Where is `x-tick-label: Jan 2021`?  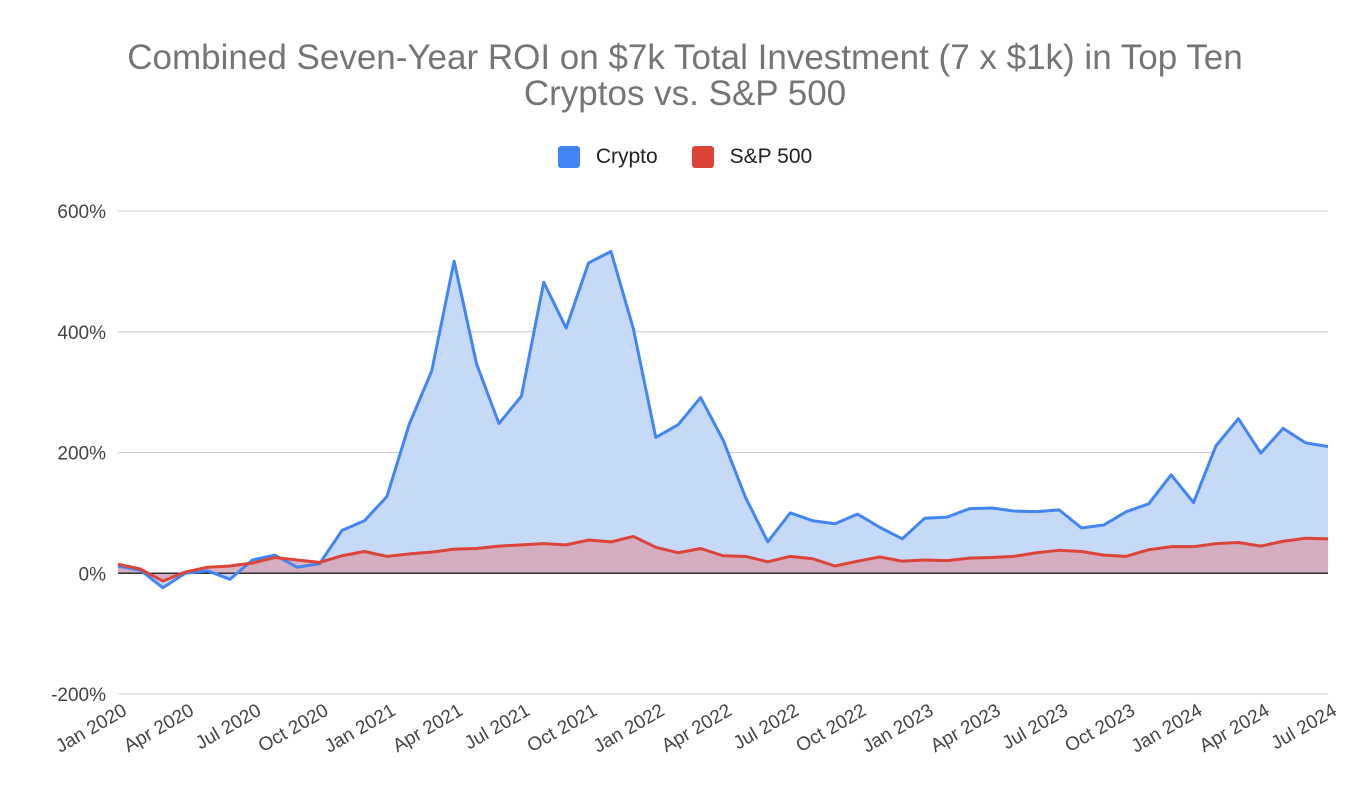
x-tick-label: Jan 2021 is located at coordinates (360, 728).